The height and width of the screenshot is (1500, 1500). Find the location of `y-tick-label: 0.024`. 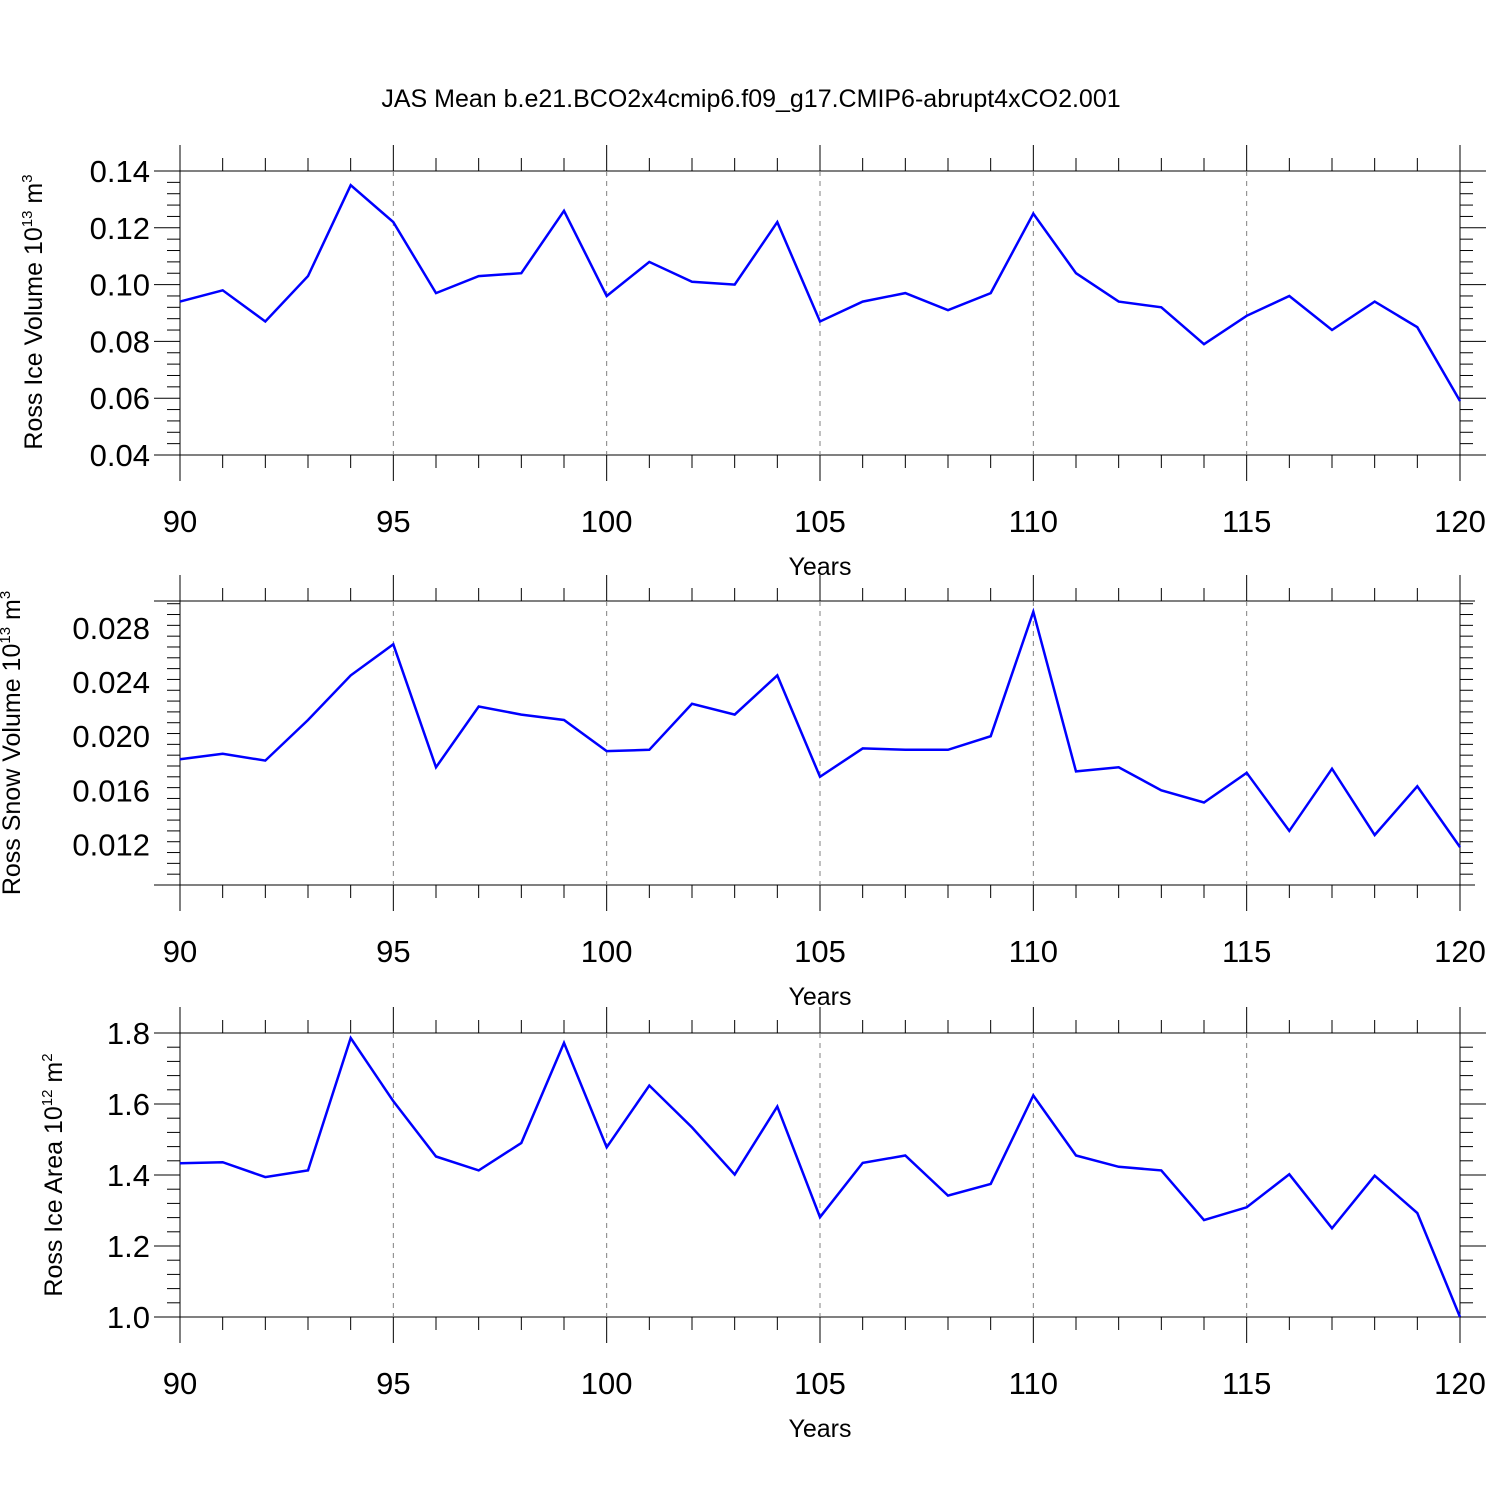

y-tick-label: 0.024 is located at coordinates (111, 682).